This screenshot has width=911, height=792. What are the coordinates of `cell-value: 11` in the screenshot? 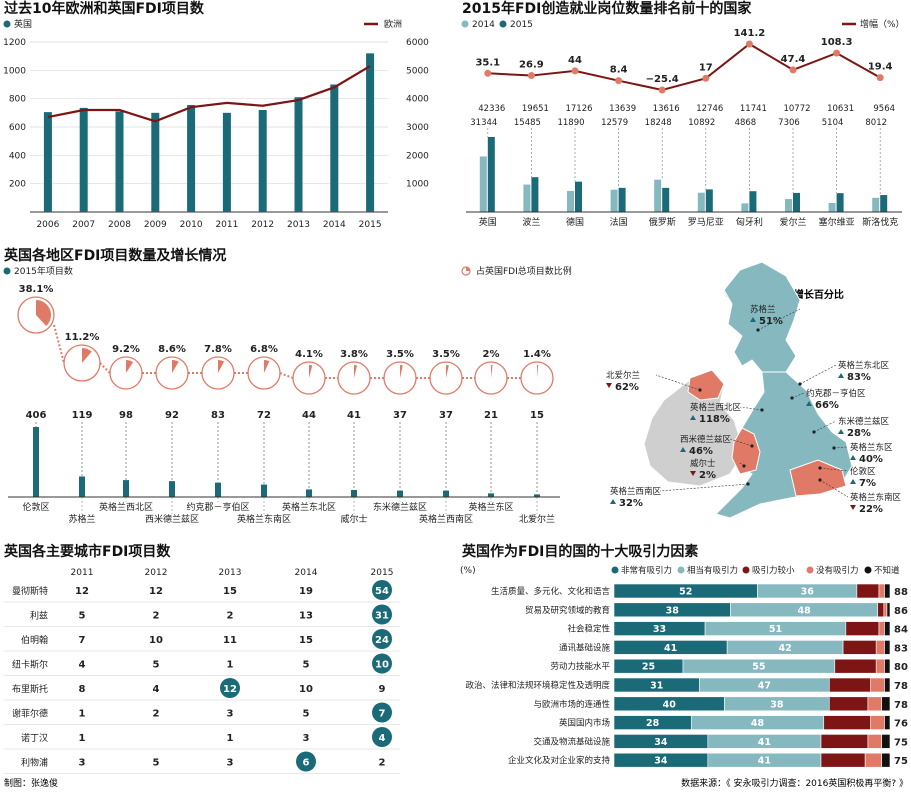 It's located at (230, 640).